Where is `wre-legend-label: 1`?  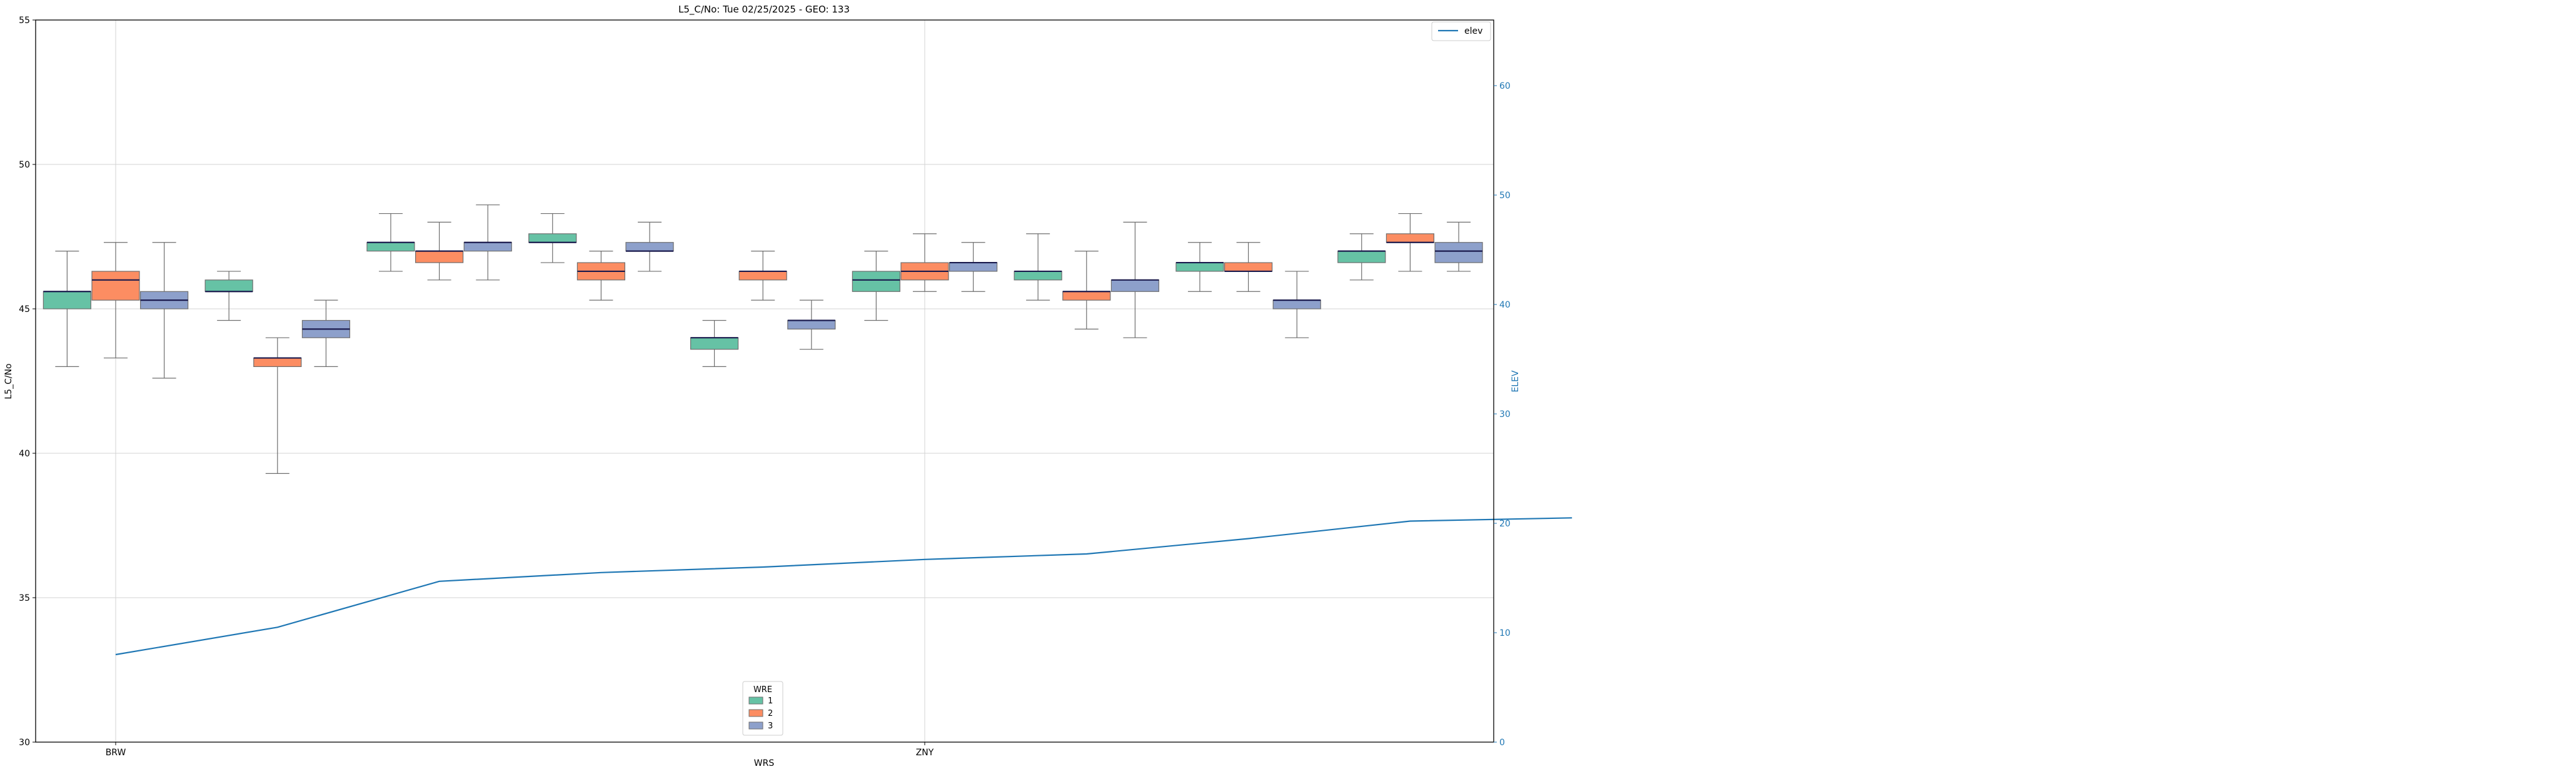 wre-legend-label: 1 is located at coordinates (770, 701).